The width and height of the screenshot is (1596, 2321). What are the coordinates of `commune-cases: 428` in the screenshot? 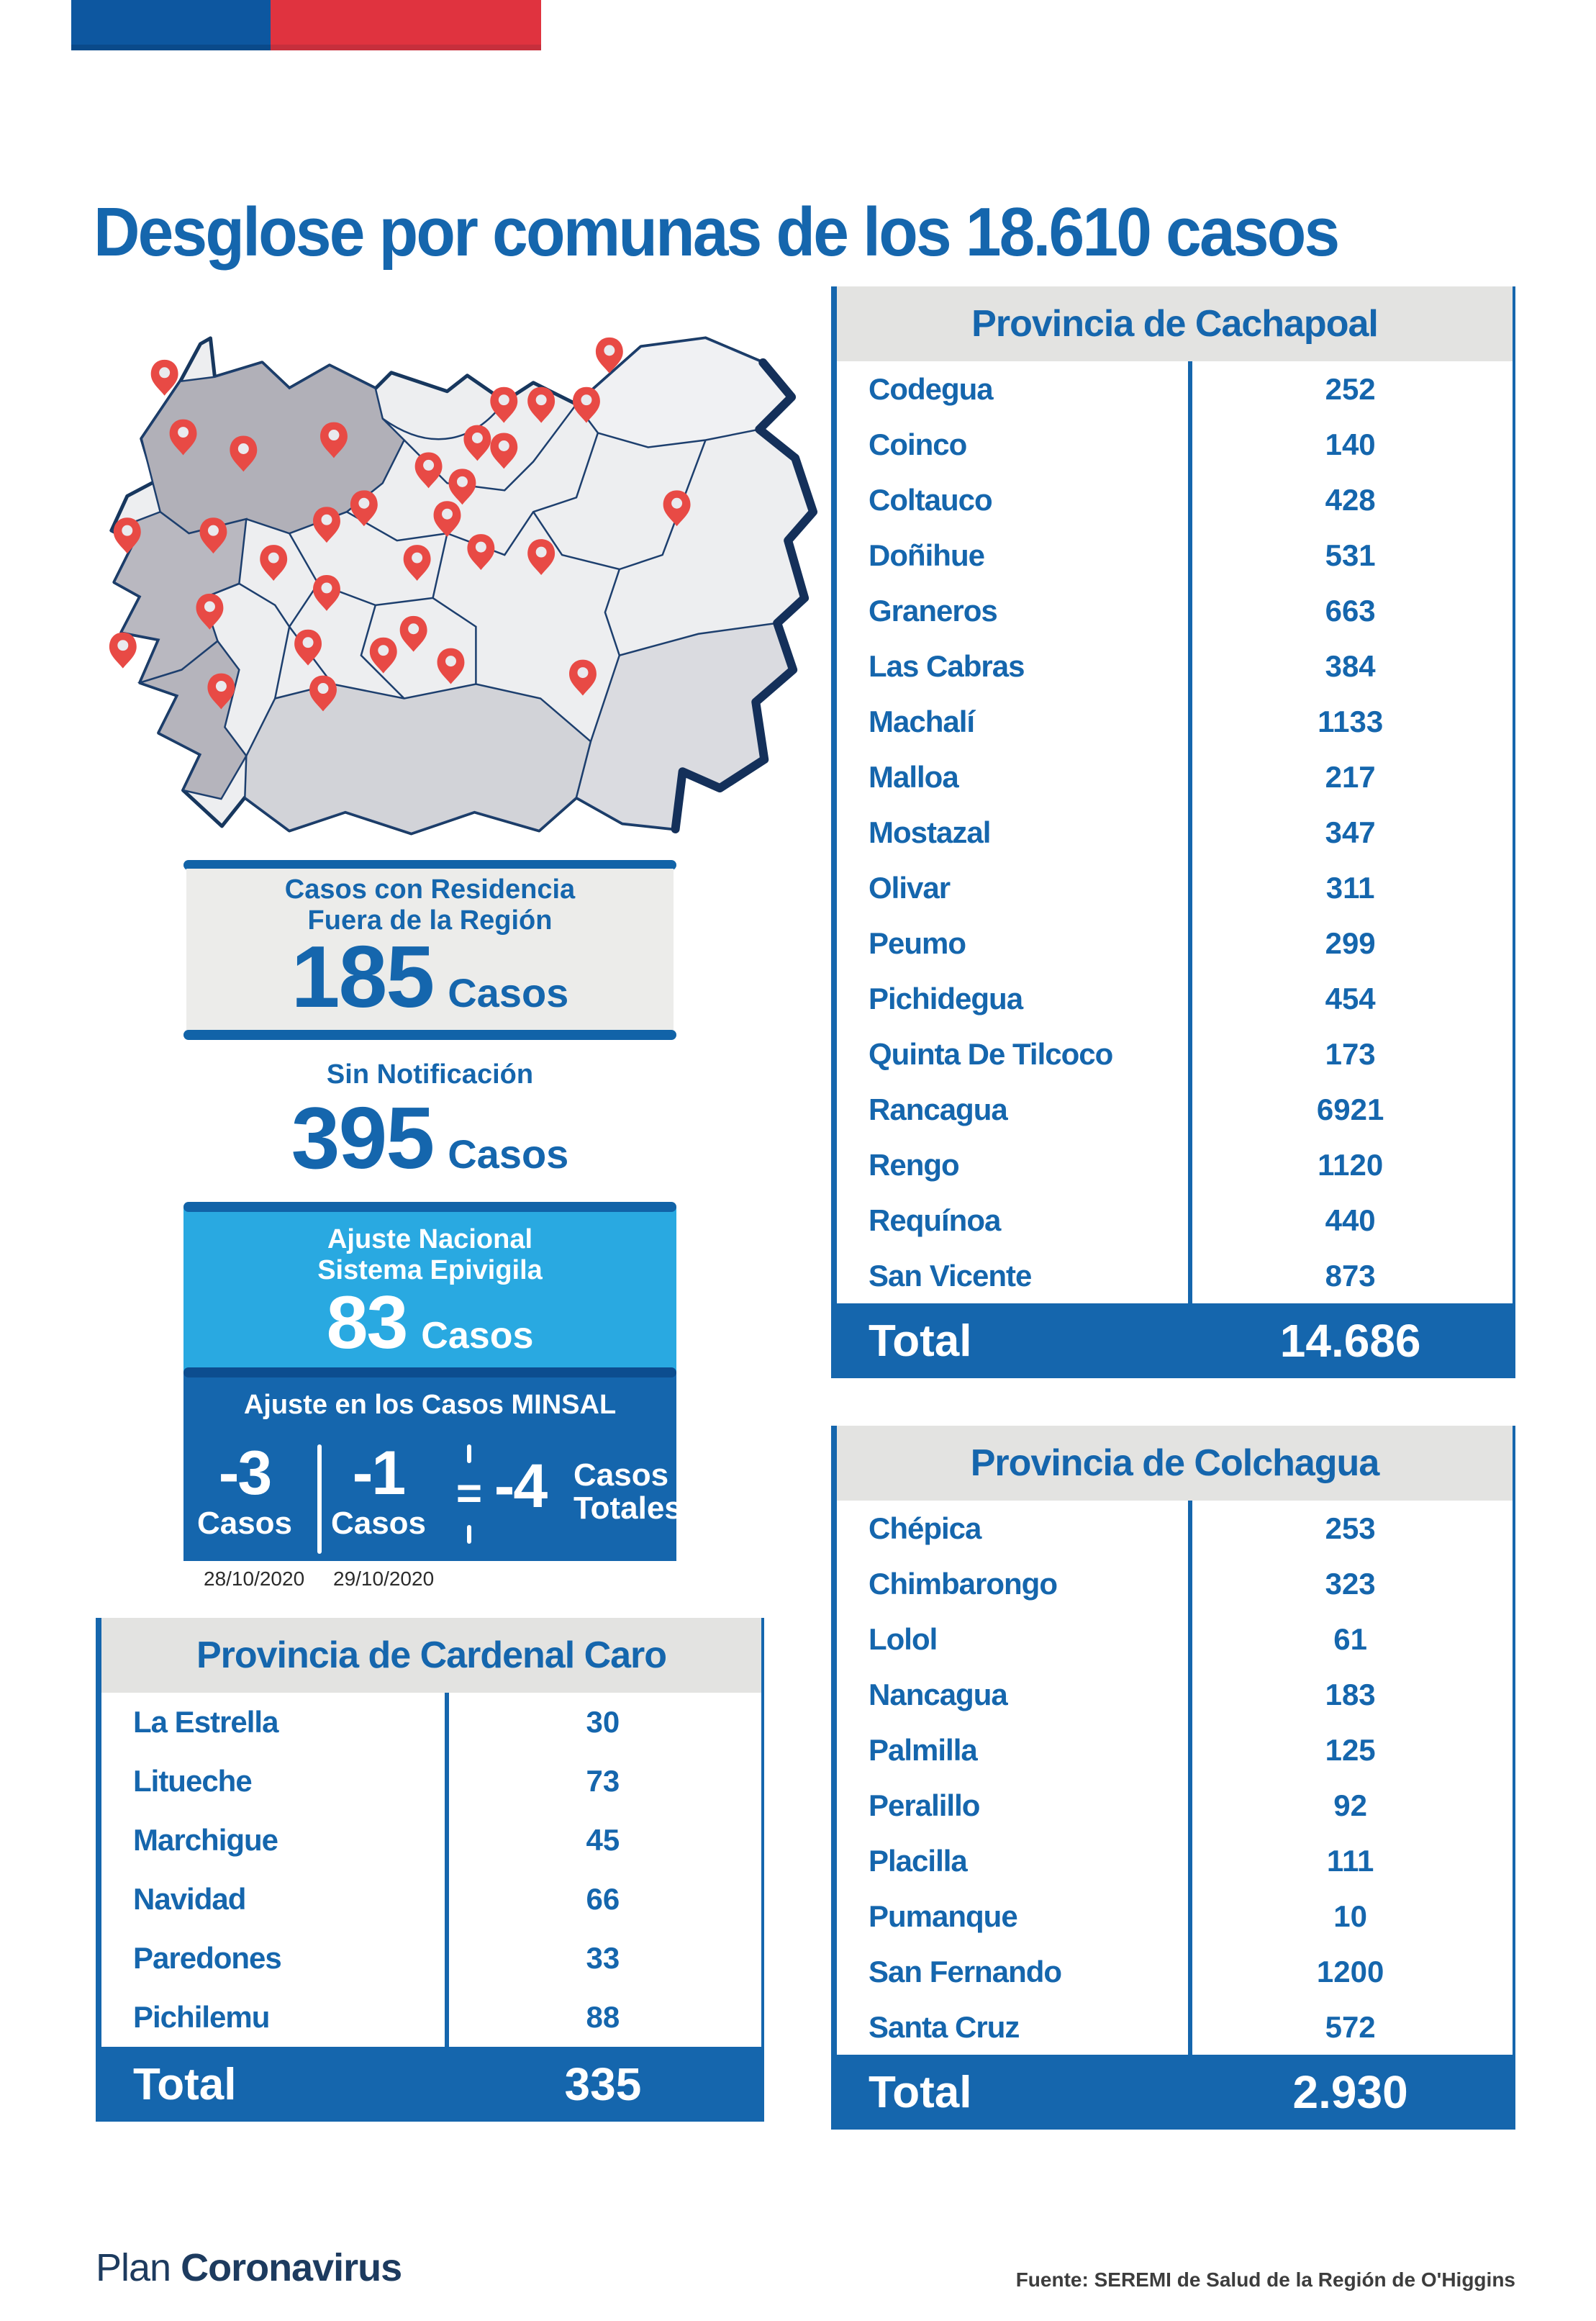 It's located at (1351, 499).